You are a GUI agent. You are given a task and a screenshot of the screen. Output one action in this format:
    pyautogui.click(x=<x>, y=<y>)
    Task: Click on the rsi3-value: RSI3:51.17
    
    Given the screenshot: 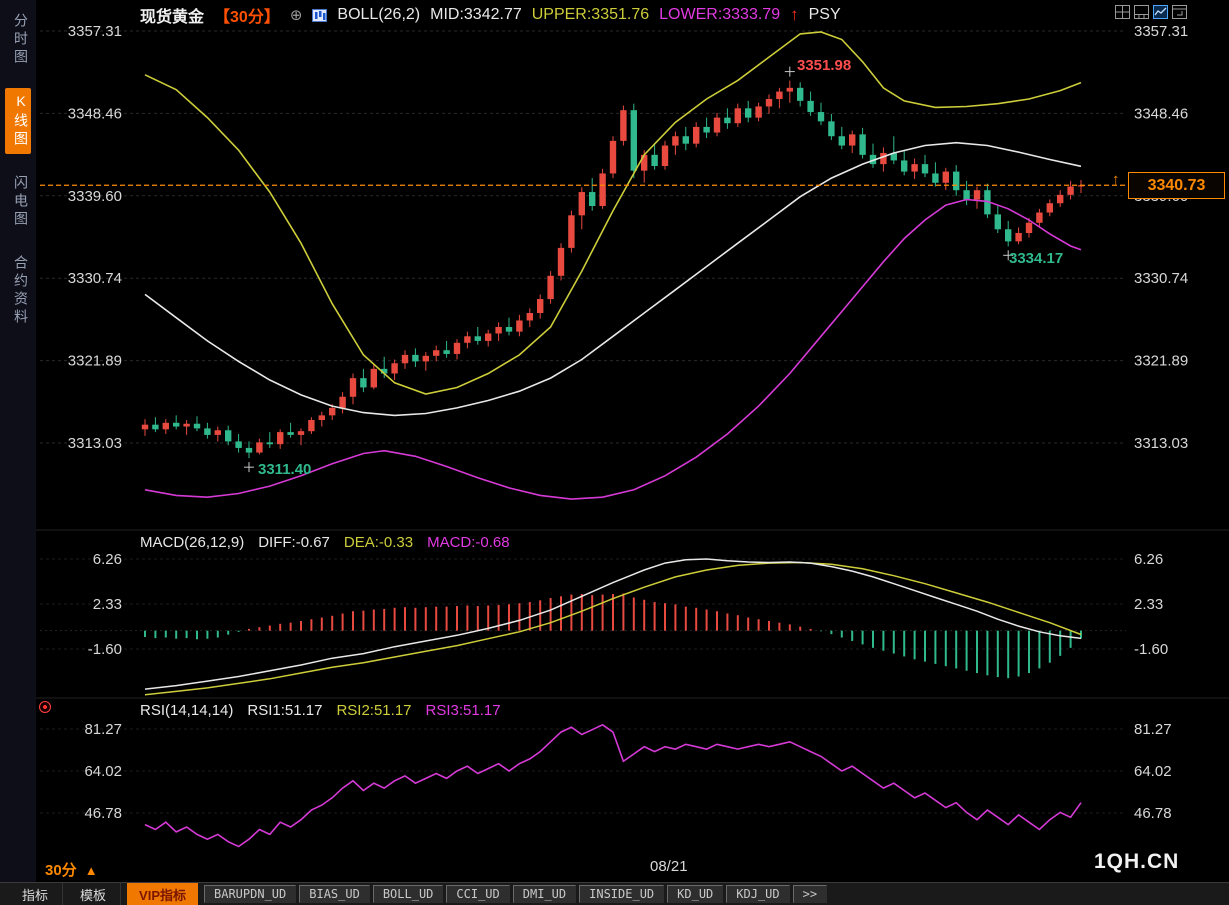 What is the action you would take?
    pyautogui.click(x=463, y=710)
    